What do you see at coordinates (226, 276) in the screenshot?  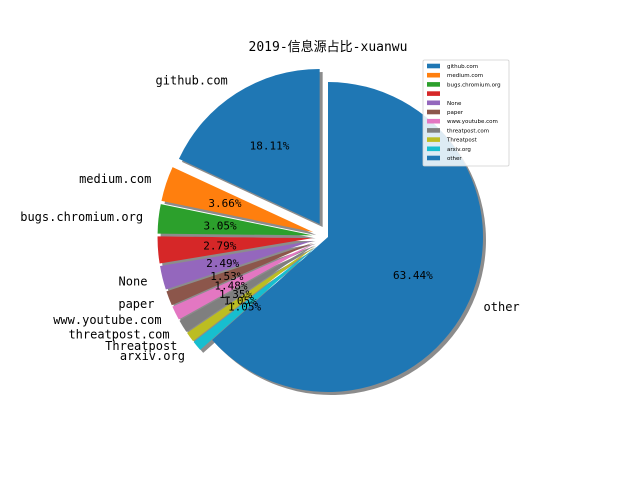 I see `slice-percent-paper: 1.53%` at bounding box center [226, 276].